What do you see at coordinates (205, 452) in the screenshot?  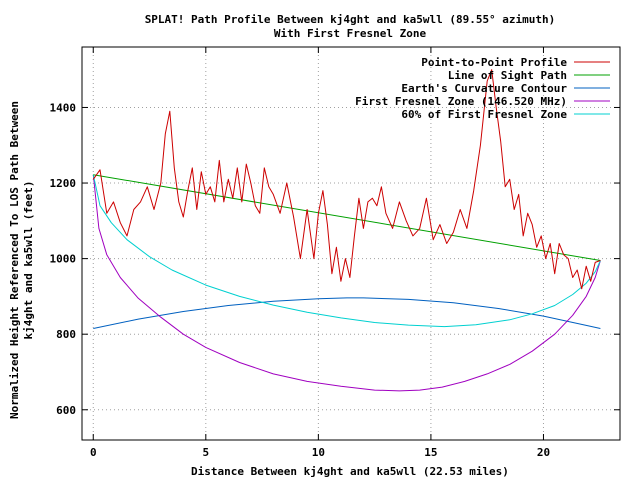 I see `x-tick-label: 5` at bounding box center [205, 452].